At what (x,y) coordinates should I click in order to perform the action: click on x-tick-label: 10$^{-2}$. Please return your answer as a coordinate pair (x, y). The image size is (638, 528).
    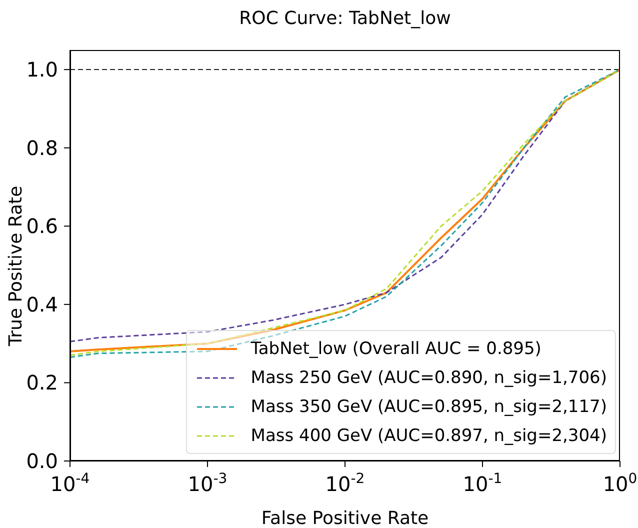
    Looking at the image, I should click on (345, 483).